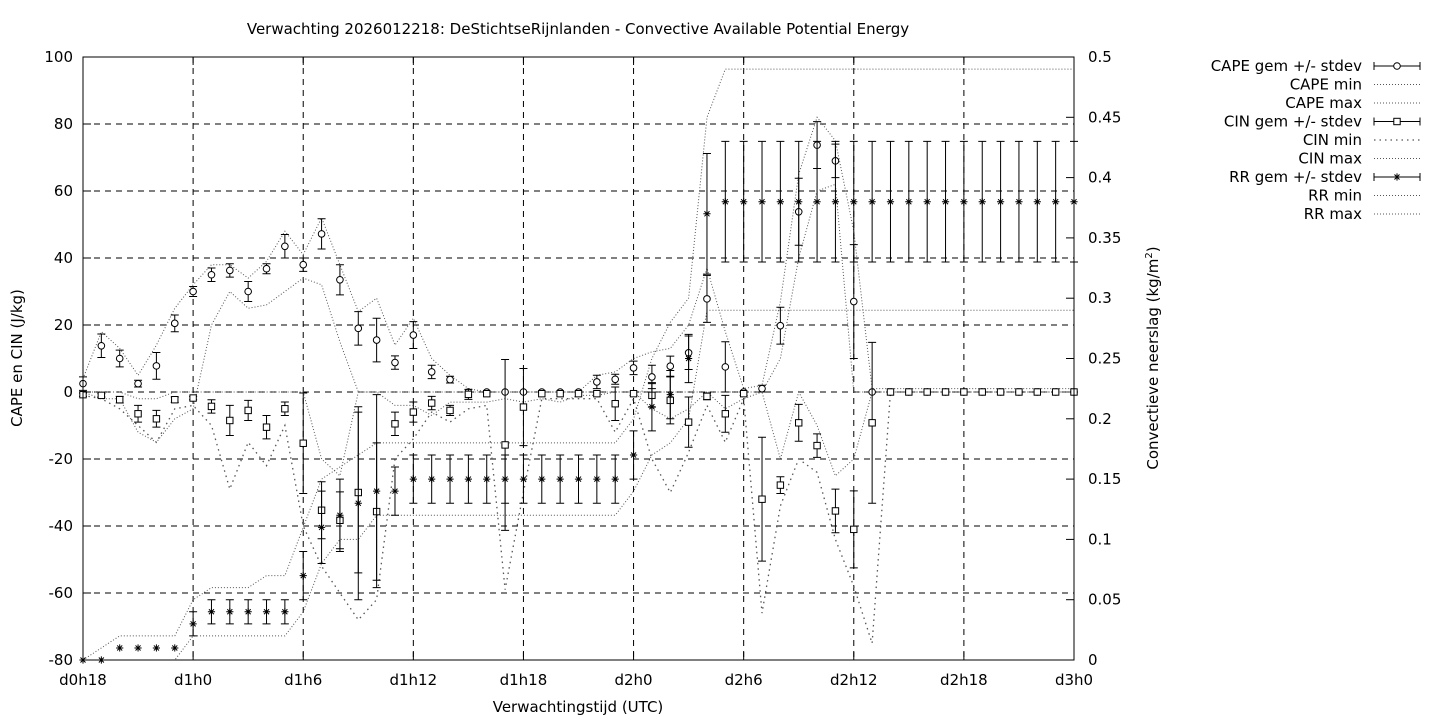  What do you see at coordinates (68, 392) in the screenshot?
I see `y-tick-label-5: 0` at bounding box center [68, 392].